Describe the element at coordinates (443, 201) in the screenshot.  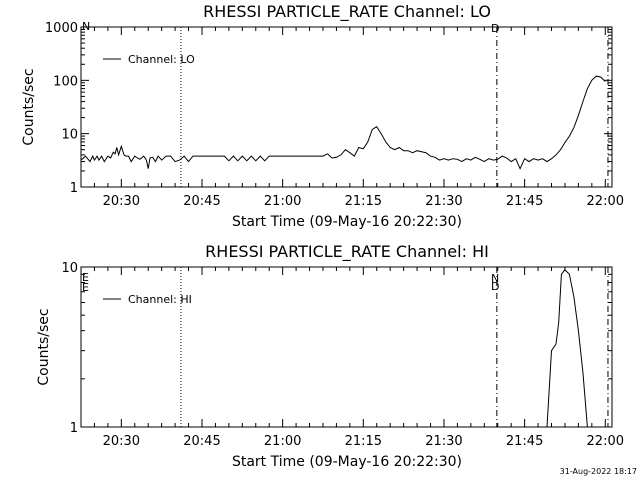
I see `lo-x-tick-label: 21:30` at that location.